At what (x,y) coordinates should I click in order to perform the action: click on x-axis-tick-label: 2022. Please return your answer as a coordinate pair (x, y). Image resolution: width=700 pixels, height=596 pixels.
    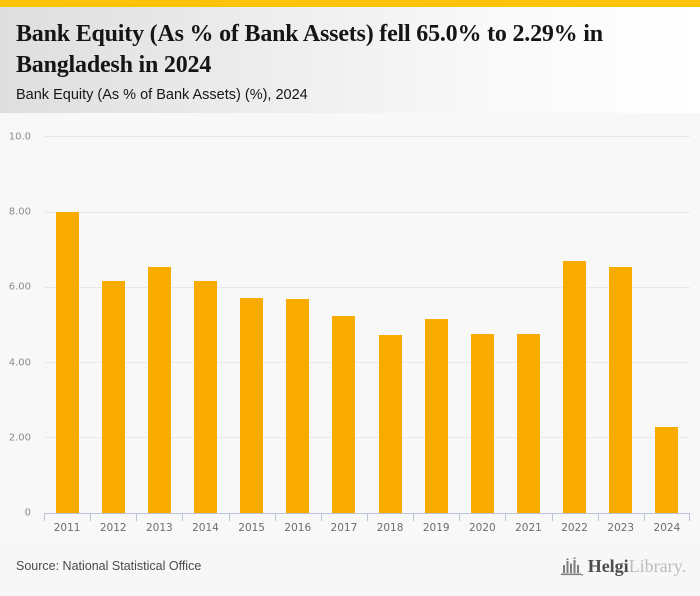
    Looking at the image, I should click on (574, 527).